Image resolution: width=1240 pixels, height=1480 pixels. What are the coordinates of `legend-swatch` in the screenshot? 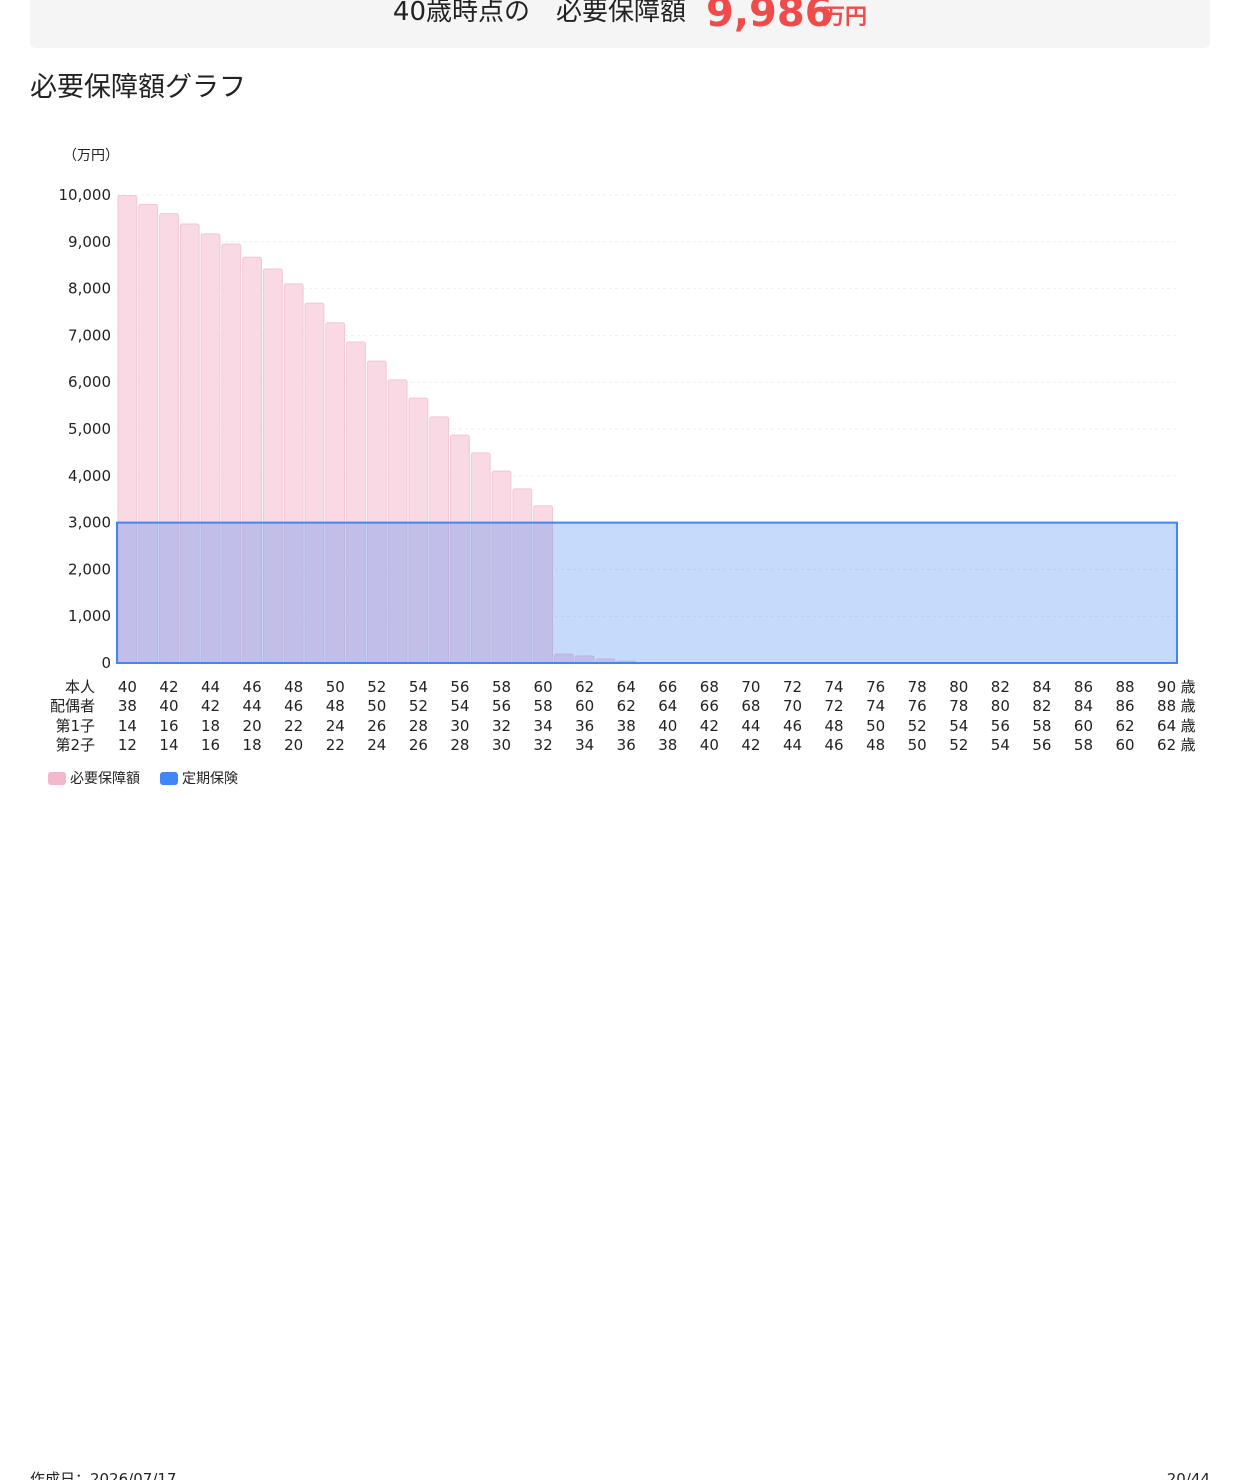 It's located at (169, 778).